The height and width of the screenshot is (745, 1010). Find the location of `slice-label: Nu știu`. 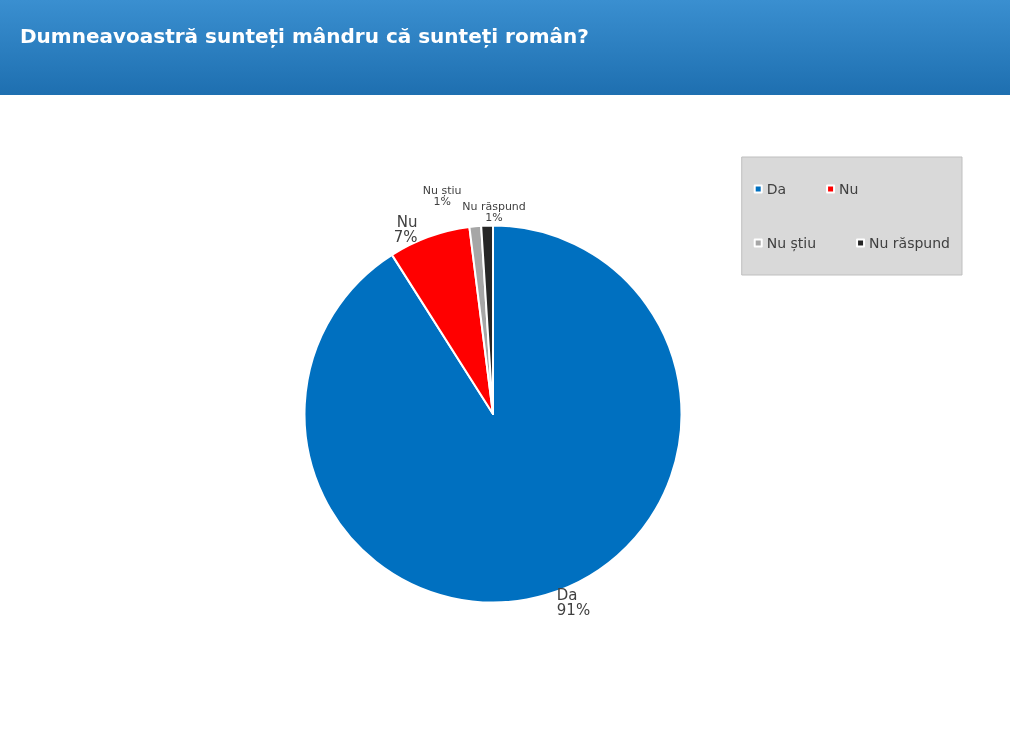

slice-label: Nu știu is located at coordinates (442, 191).